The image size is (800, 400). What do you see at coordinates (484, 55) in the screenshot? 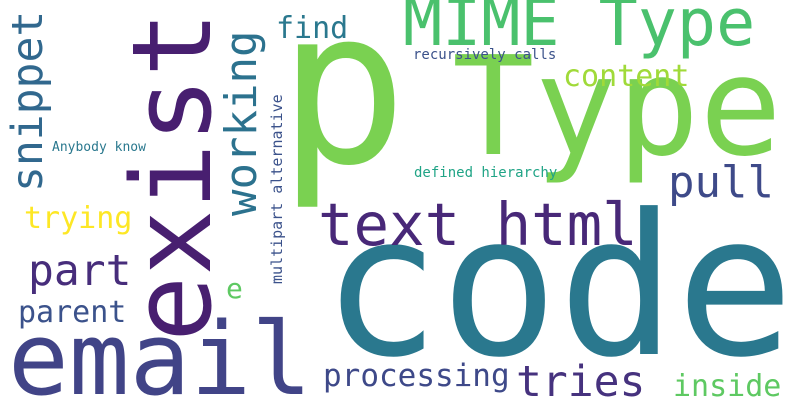
I see `word: recursively calls` at bounding box center [484, 55].